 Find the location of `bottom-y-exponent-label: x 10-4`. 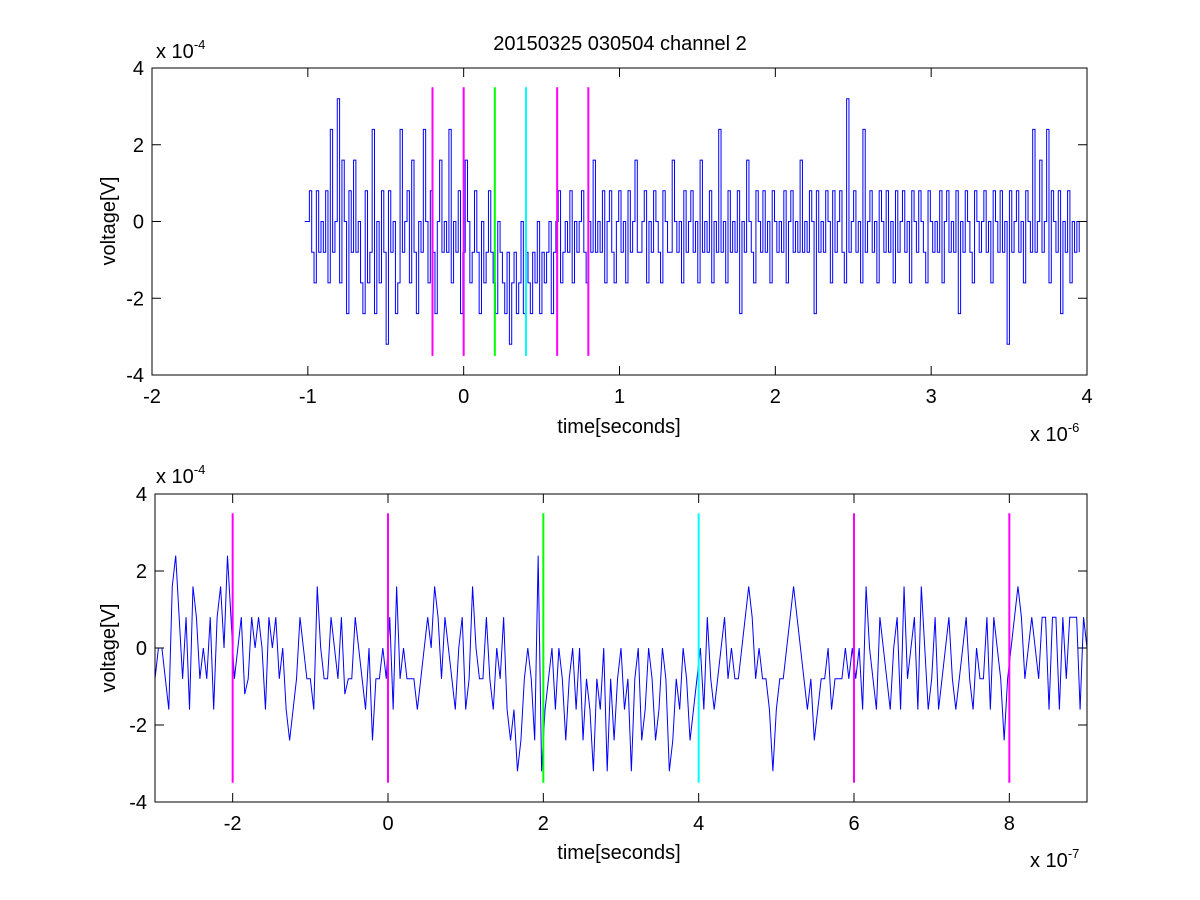

bottom-y-exponent-label: x 10-4 is located at coordinates (180, 475).